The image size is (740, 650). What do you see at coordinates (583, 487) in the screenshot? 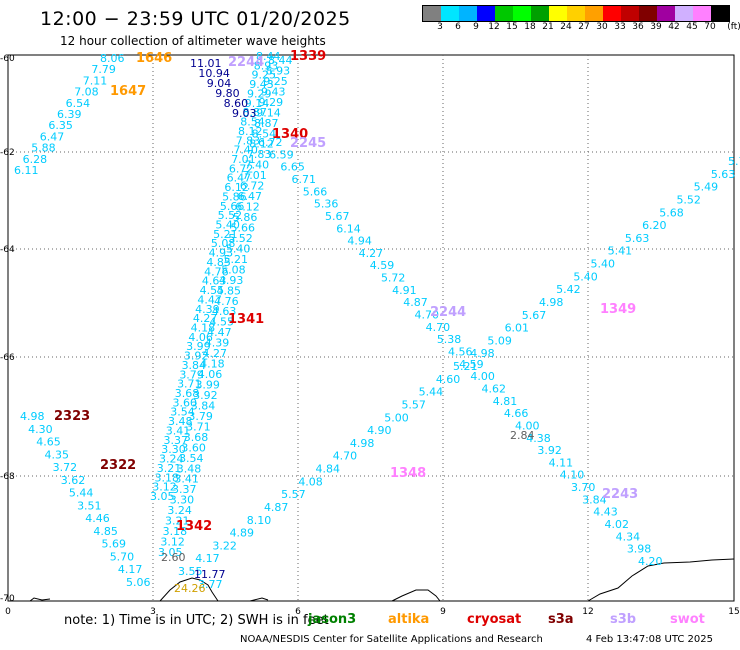
I see `track-value-label: 3.70` at bounding box center [583, 487].